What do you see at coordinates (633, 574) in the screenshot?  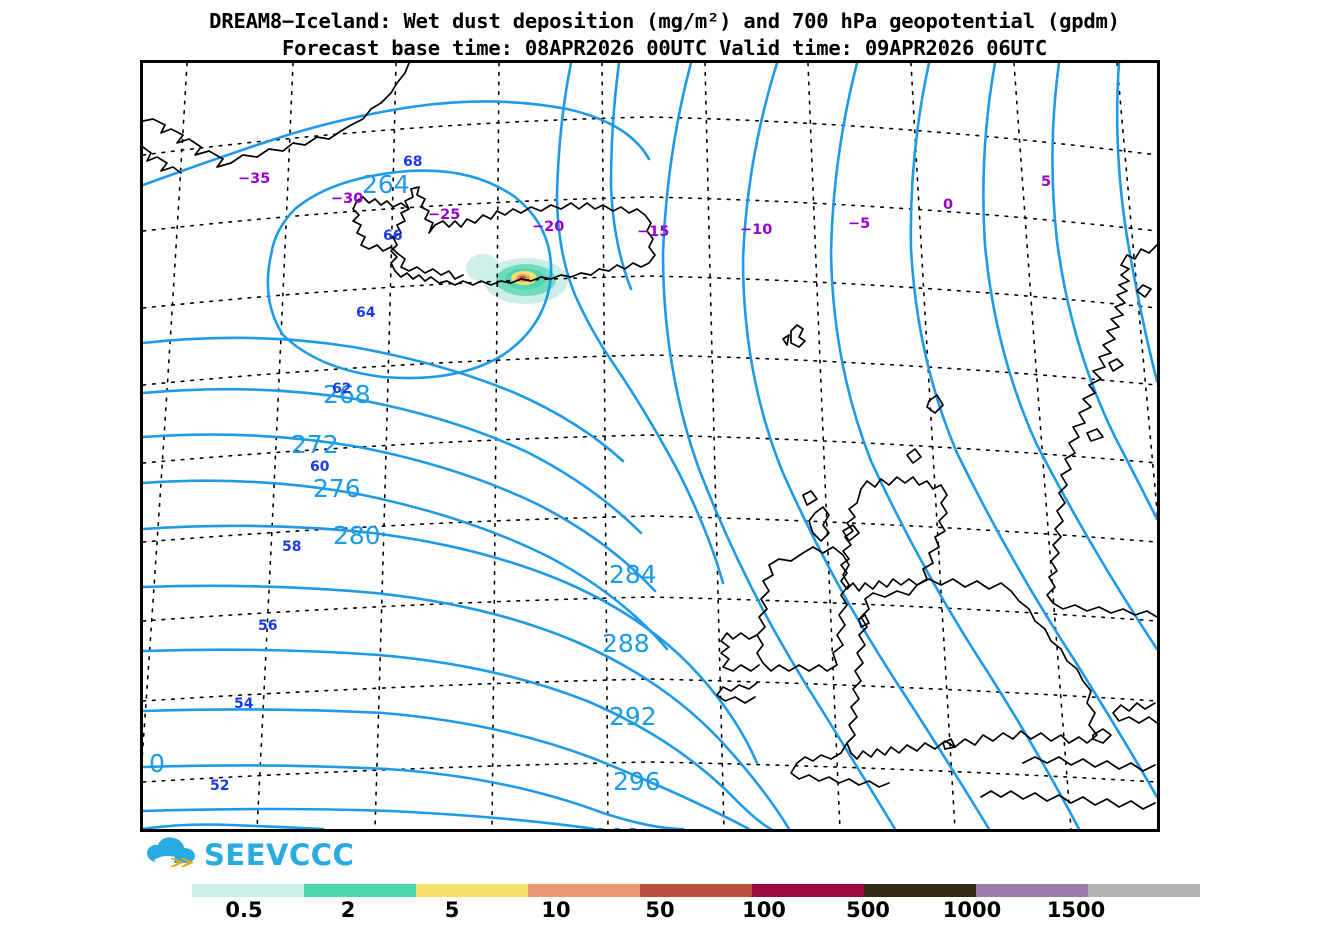 I see `contour-label: 284` at bounding box center [633, 574].